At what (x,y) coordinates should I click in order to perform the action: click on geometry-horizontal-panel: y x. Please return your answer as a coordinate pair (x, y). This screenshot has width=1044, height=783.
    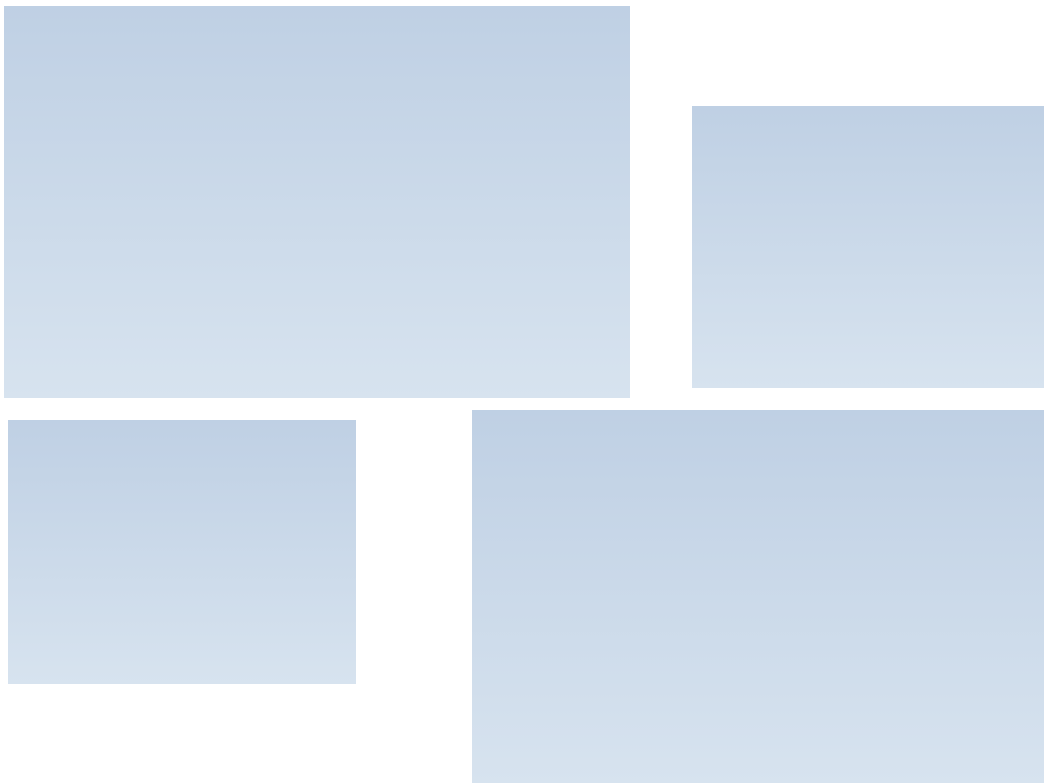
    Looking at the image, I should click on (868, 247).